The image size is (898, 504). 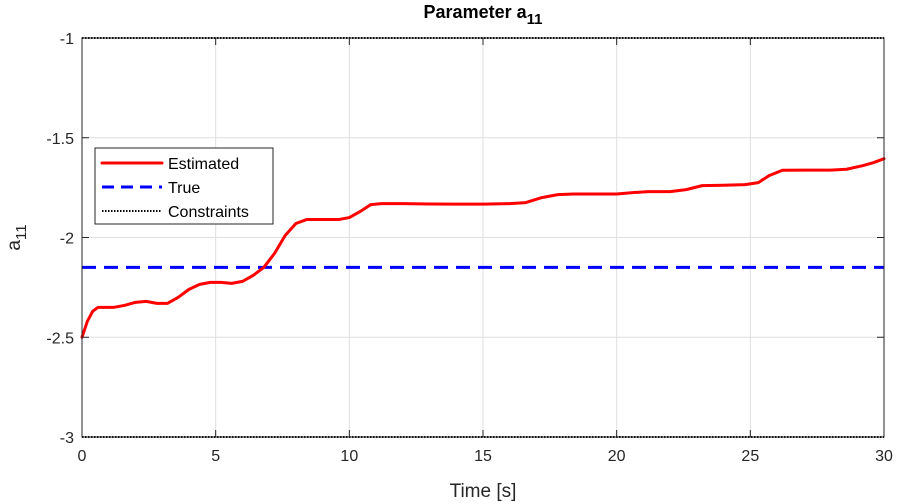 What do you see at coordinates (483, 491) in the screenshot?
I see `x-axis-label: Time [s]` at bounding box center [483, 491].